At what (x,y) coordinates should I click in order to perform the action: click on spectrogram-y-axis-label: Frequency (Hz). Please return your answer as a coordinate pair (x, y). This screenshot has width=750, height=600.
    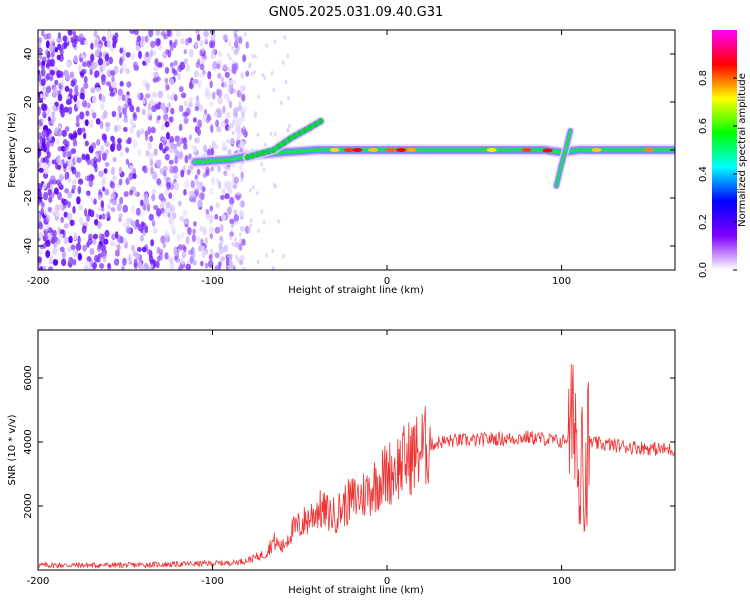
    Looking at the image, I should click on (12, 150).